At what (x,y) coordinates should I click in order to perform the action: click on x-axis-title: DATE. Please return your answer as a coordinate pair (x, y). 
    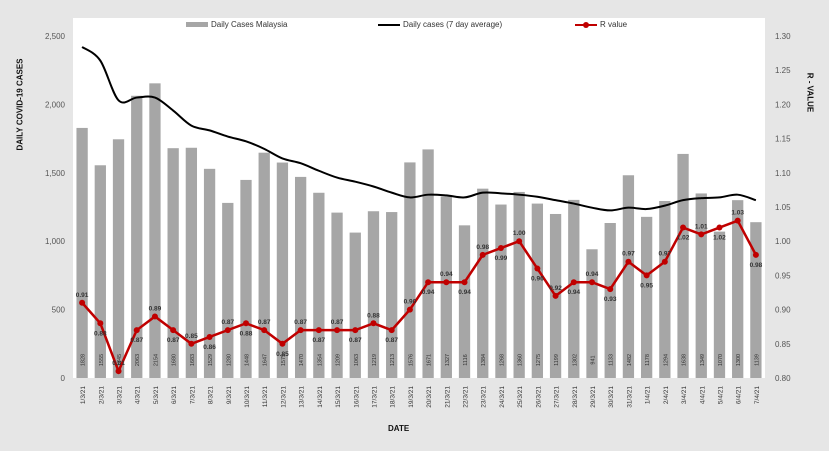
    Looking at the image, I should click on (399, 428).